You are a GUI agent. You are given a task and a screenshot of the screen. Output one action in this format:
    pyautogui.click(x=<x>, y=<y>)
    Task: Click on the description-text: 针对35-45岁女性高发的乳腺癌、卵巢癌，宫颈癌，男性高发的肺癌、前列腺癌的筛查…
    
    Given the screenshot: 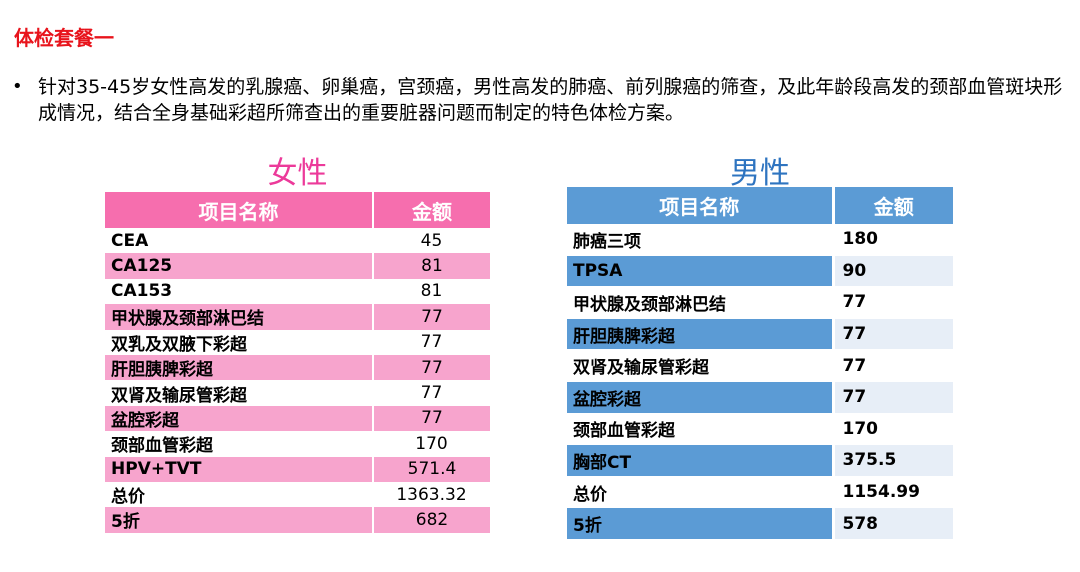 What is the action you would take?
    pyautogui.click(x=550, y=100)
    